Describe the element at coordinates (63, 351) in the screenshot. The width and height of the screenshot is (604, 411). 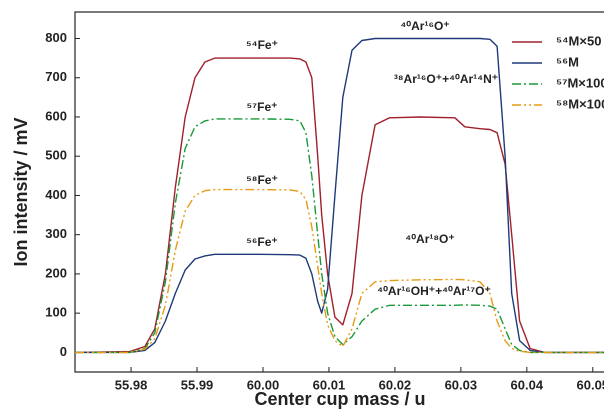
I see `y-tick-label: 0` at that location.